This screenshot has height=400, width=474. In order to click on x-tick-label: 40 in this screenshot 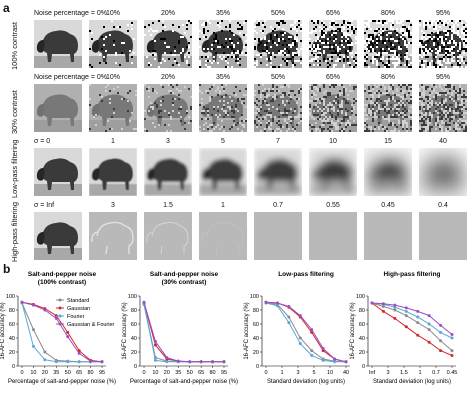, I will do `click(346, 373)`.